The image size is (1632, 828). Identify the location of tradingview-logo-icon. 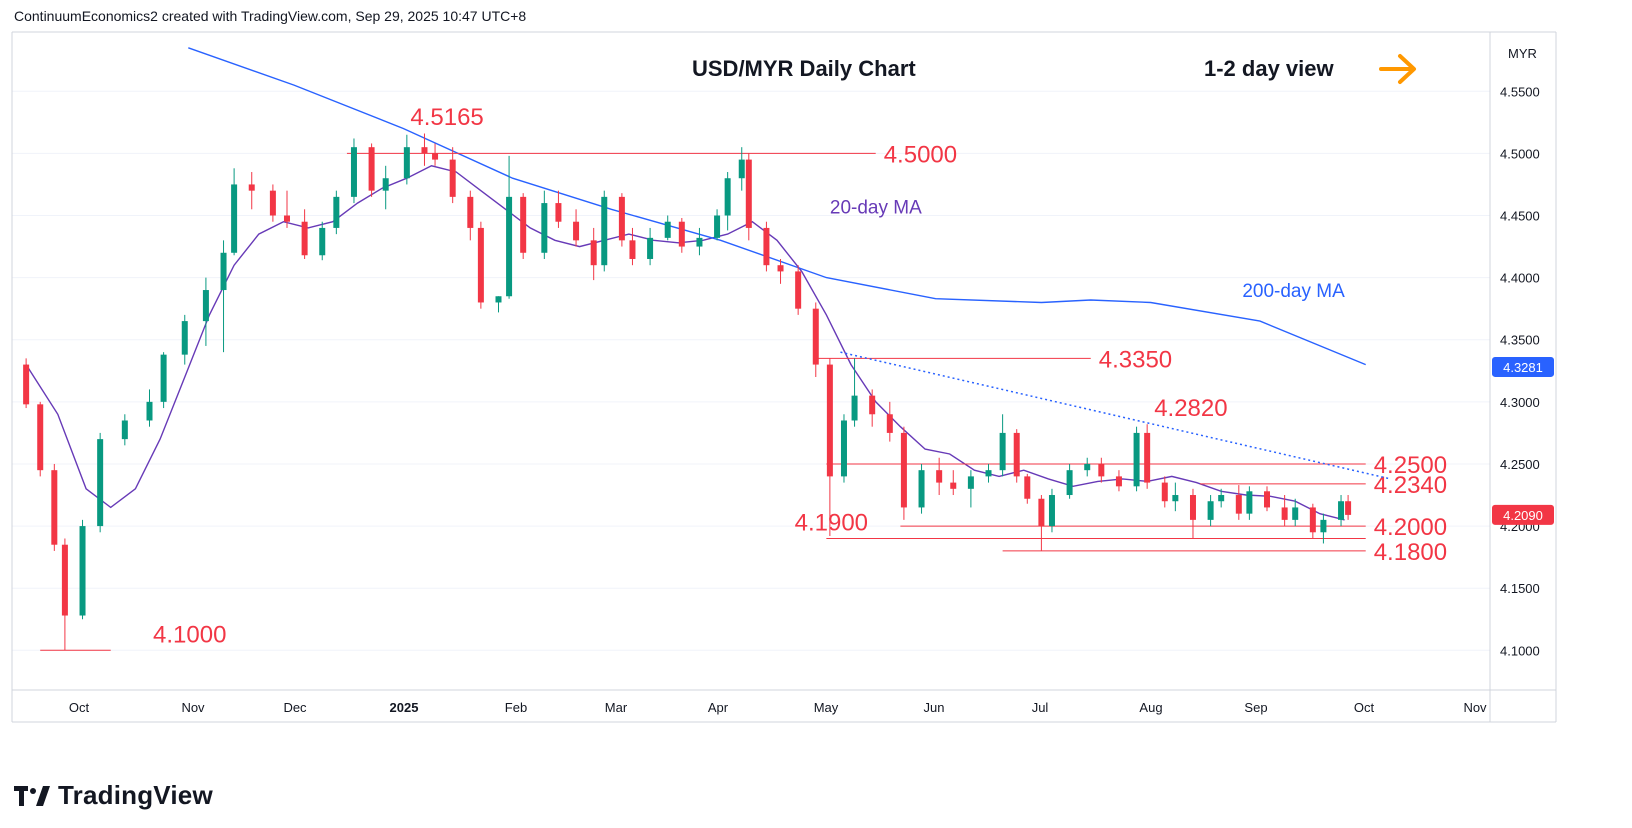
(32, 795).